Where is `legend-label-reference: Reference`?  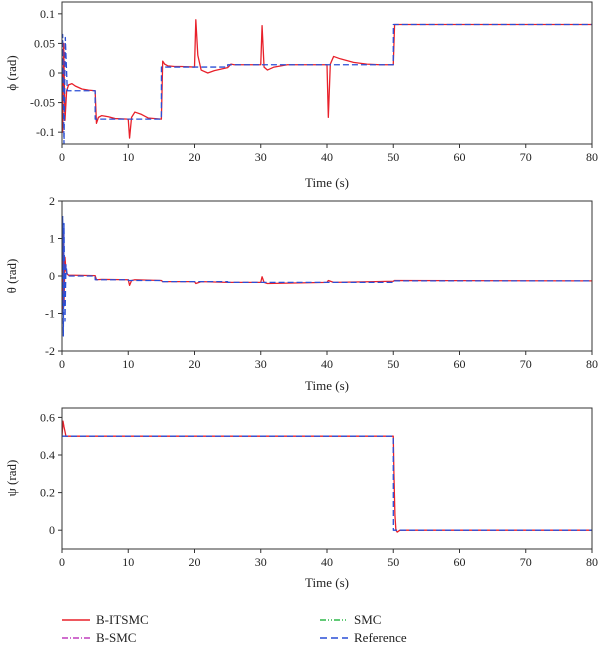 legend-label-reference: Reference is located at coordinates (380, 637).